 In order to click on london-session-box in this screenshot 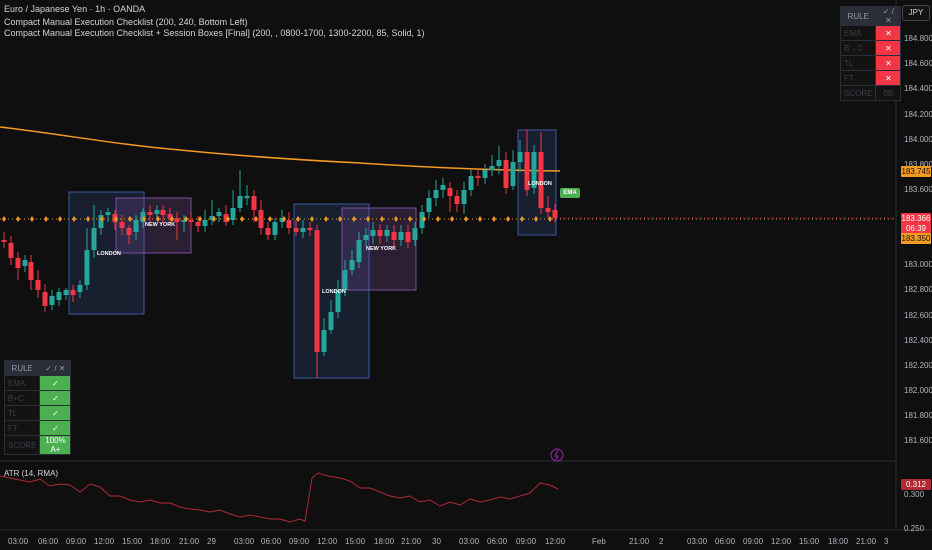, I will do `click(331, 291)`.